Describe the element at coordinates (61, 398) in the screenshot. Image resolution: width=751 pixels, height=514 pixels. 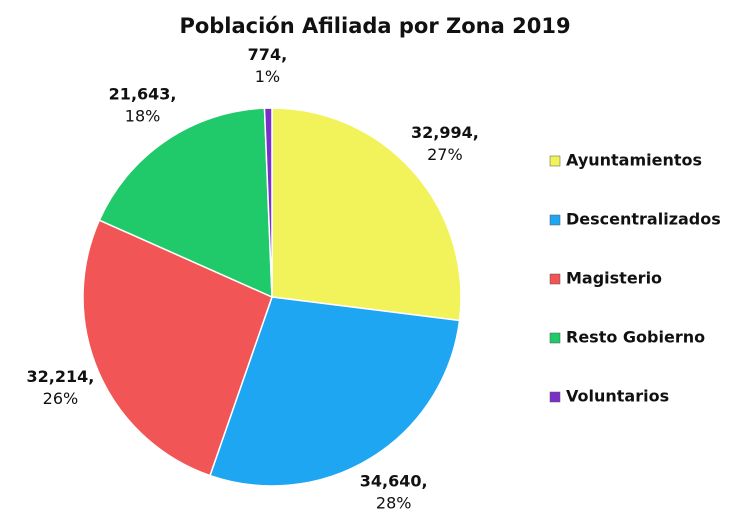
I see `percent-label: 26%` at that location.